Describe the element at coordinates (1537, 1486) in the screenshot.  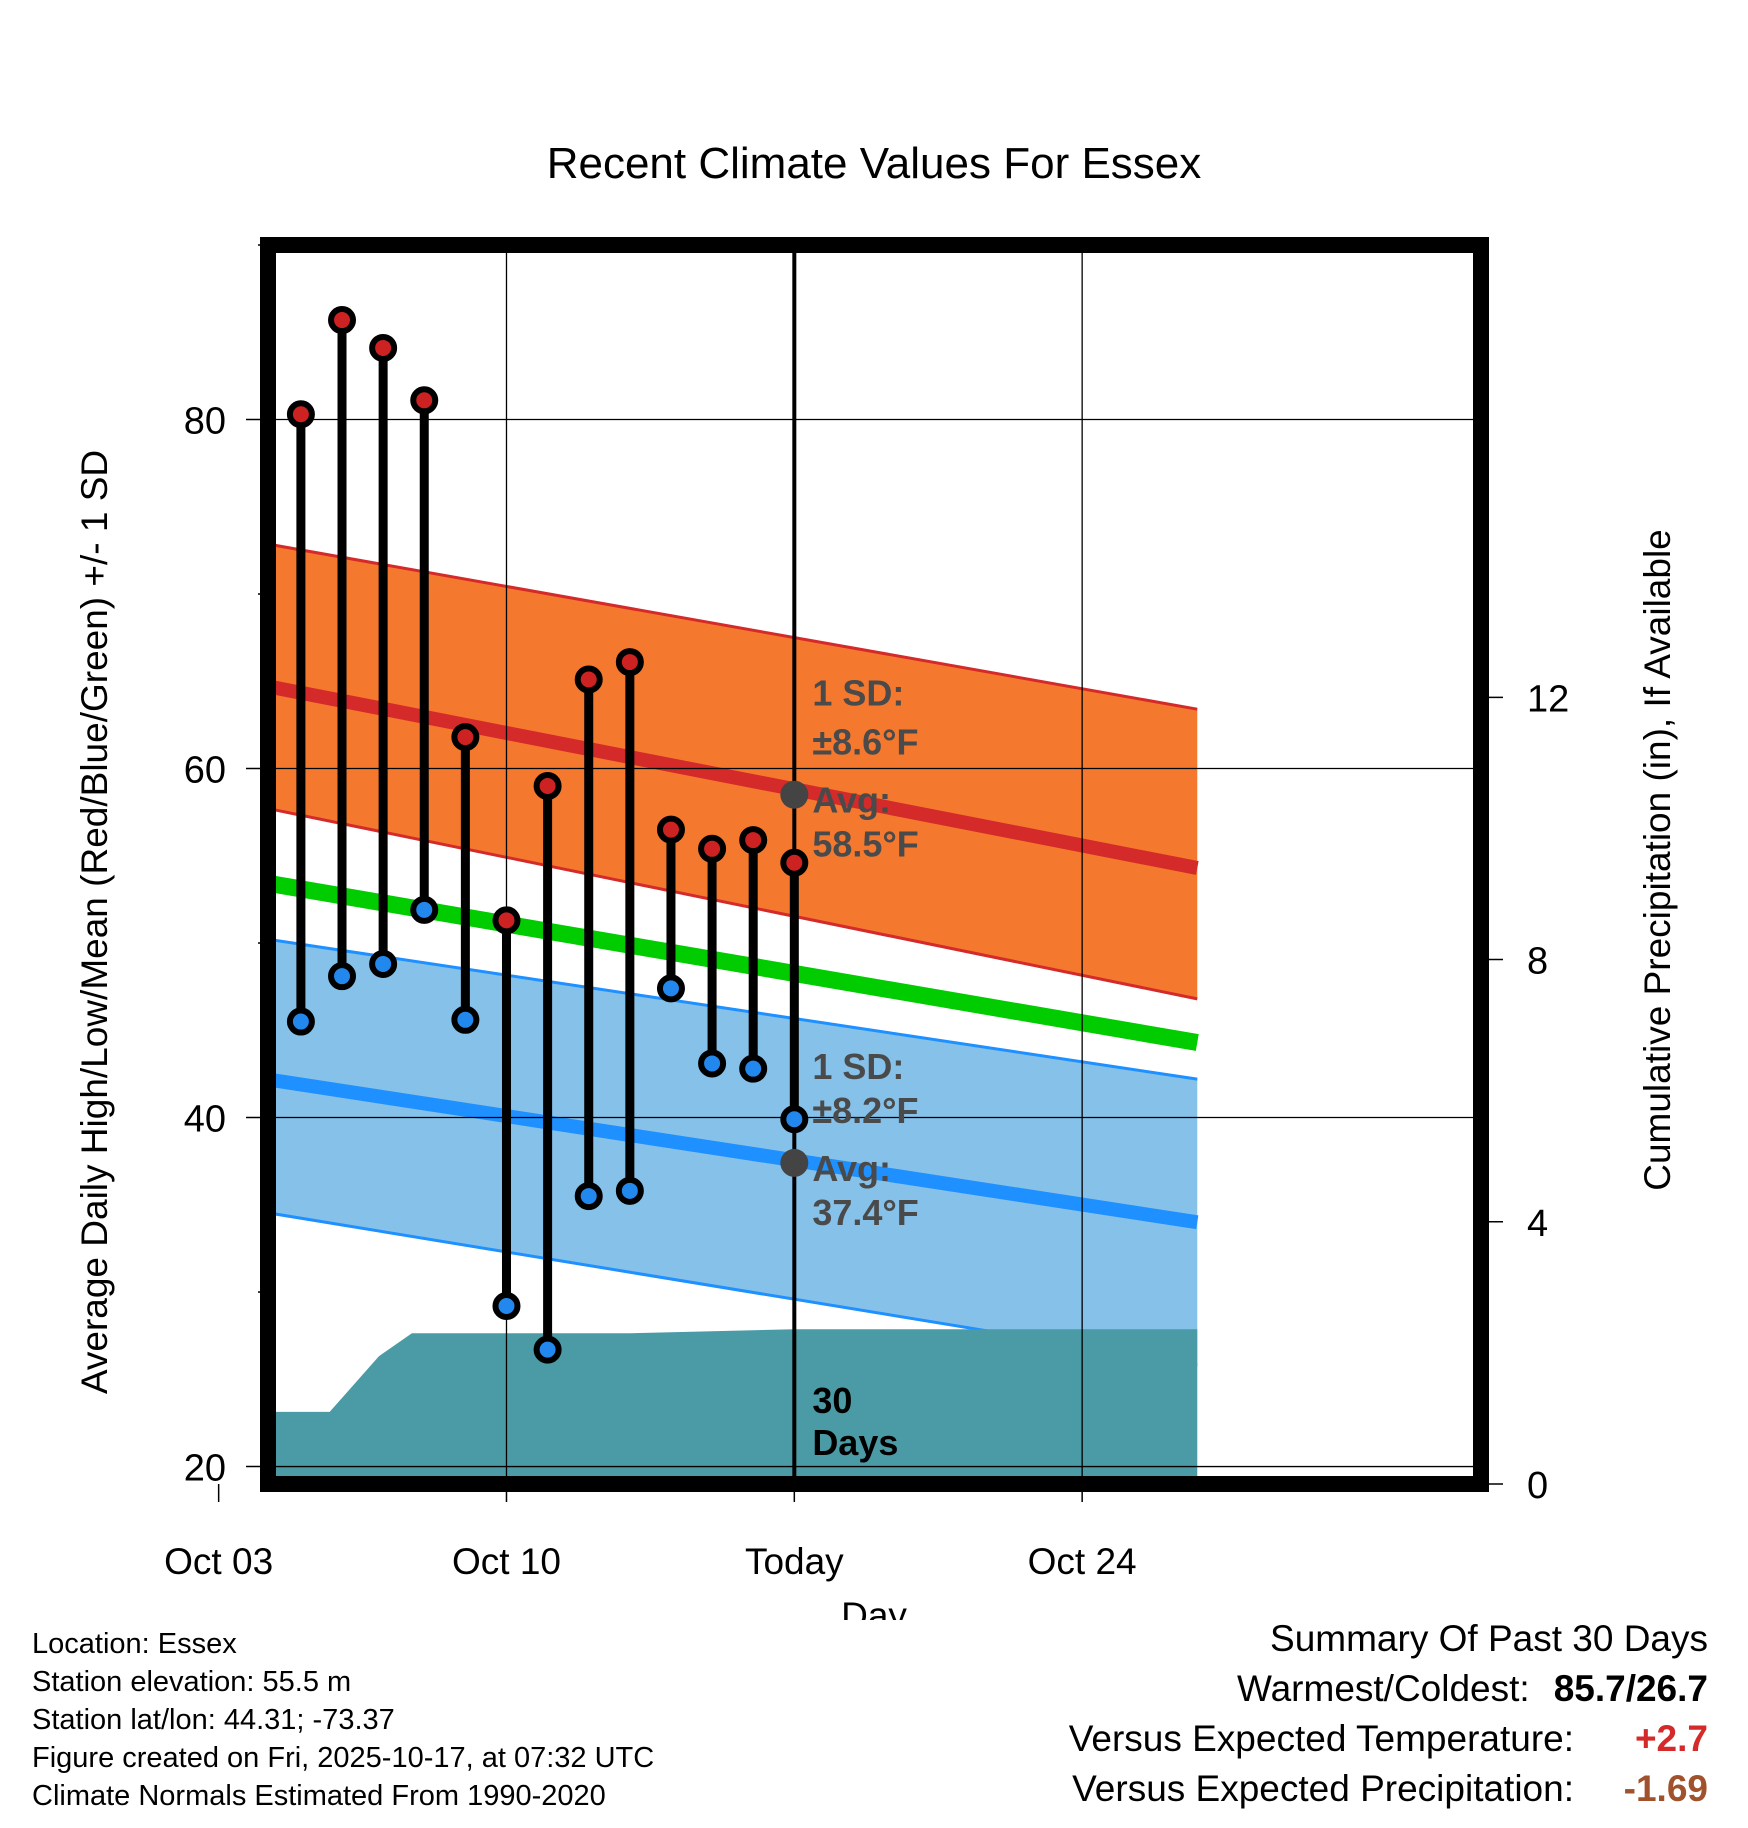
I see `y2-tick-label: 0` at that location.